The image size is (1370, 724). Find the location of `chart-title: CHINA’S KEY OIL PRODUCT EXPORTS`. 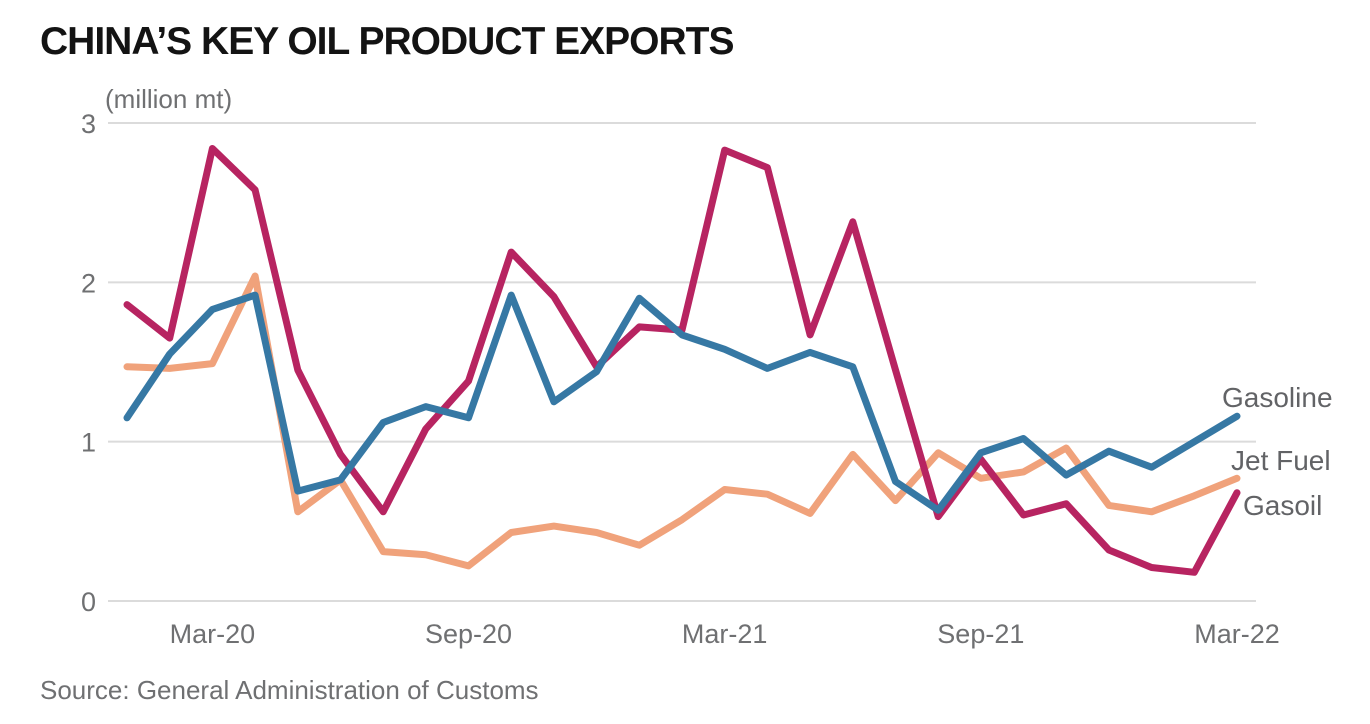

chart-title: CHINA’S KEY OIL PRODUCT EXPORTS is located at coordinates (387, 41).